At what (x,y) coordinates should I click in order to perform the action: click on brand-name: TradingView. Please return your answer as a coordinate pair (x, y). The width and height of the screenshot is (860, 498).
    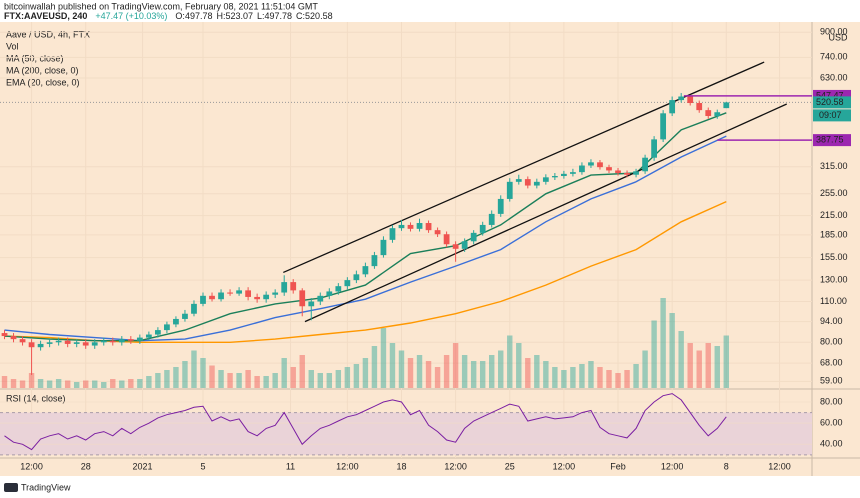
    Looking at the image, I should click on (46, 487).